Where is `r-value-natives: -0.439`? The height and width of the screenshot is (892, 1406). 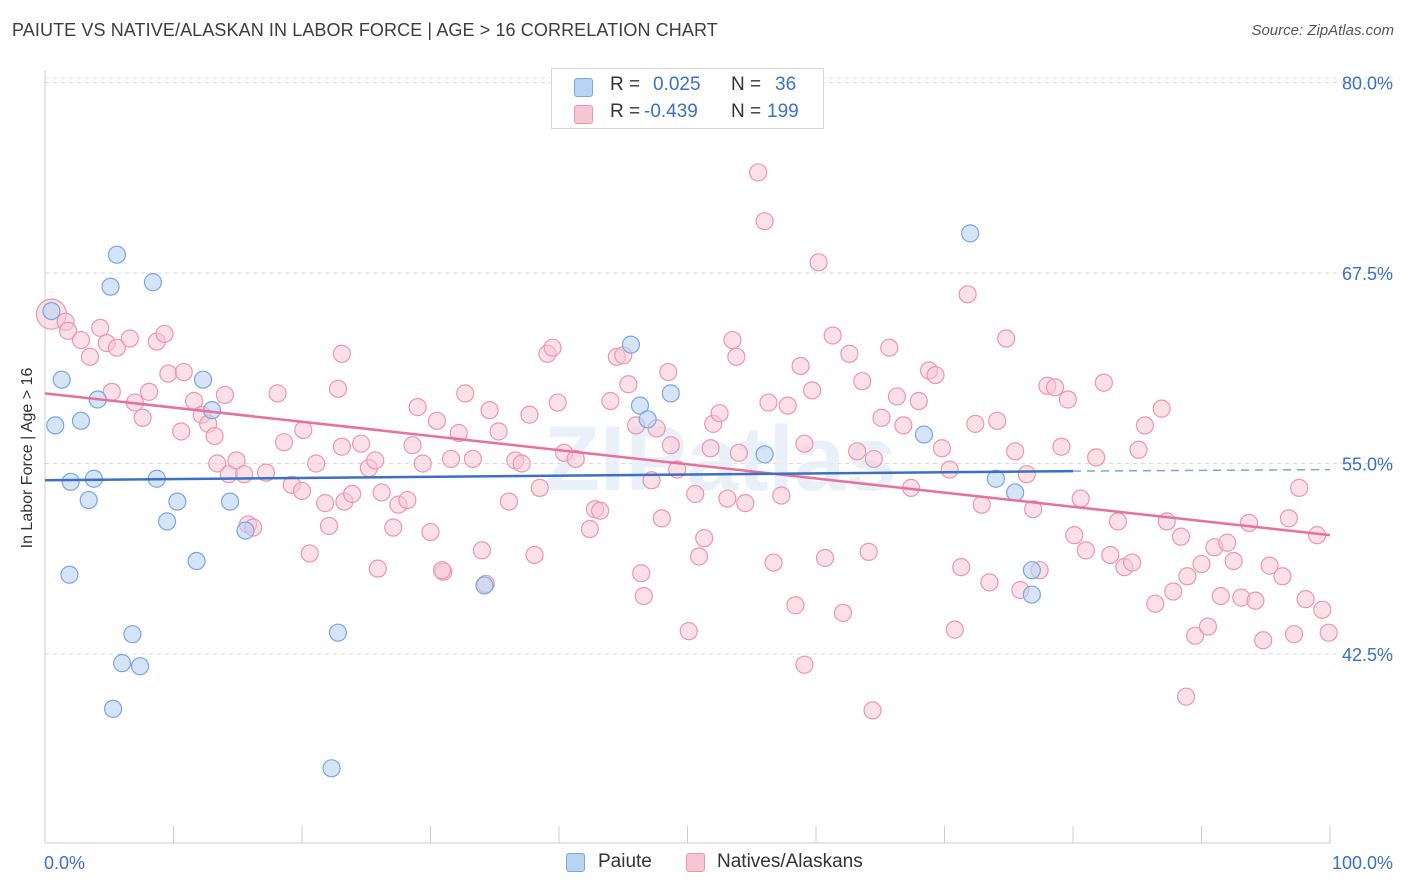
r-value-natives: -0.439 is located at coordinates (671, 111).